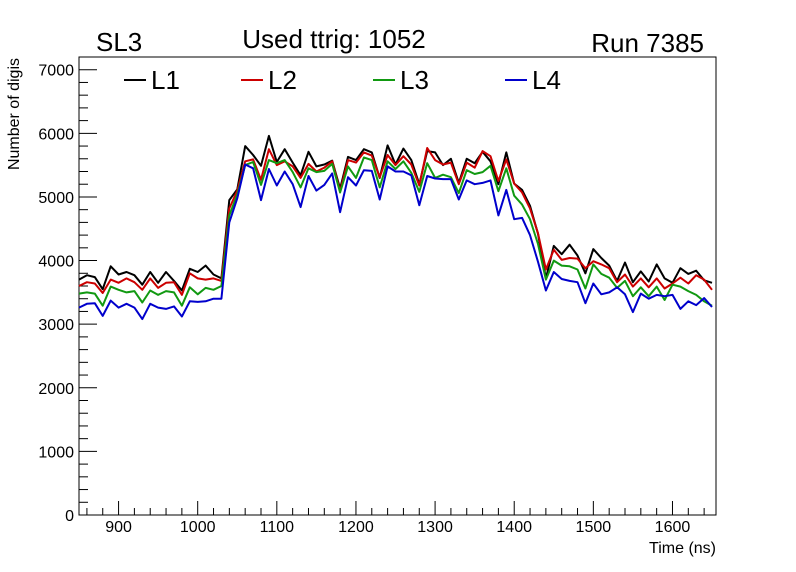  Describe the element at coordinates (56, 389) in the screenshot. I see `y-tick-label: 2000` at that location.